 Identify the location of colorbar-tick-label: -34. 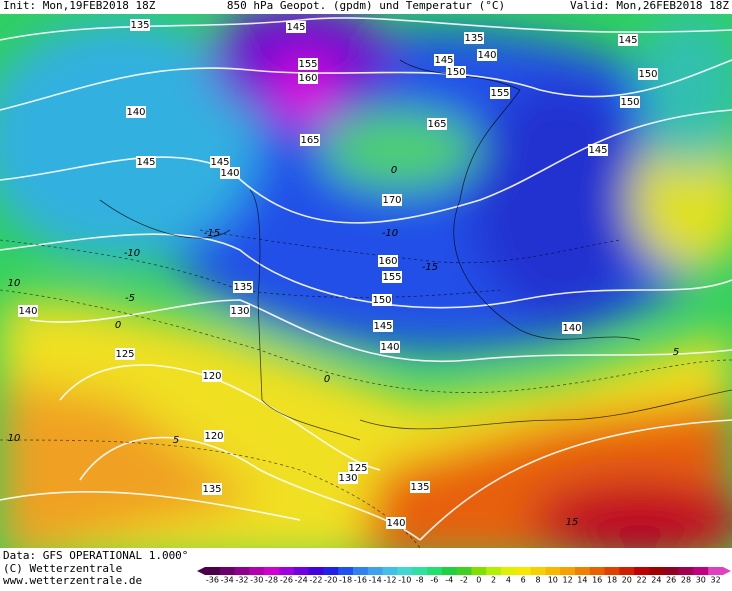
(227, 580).